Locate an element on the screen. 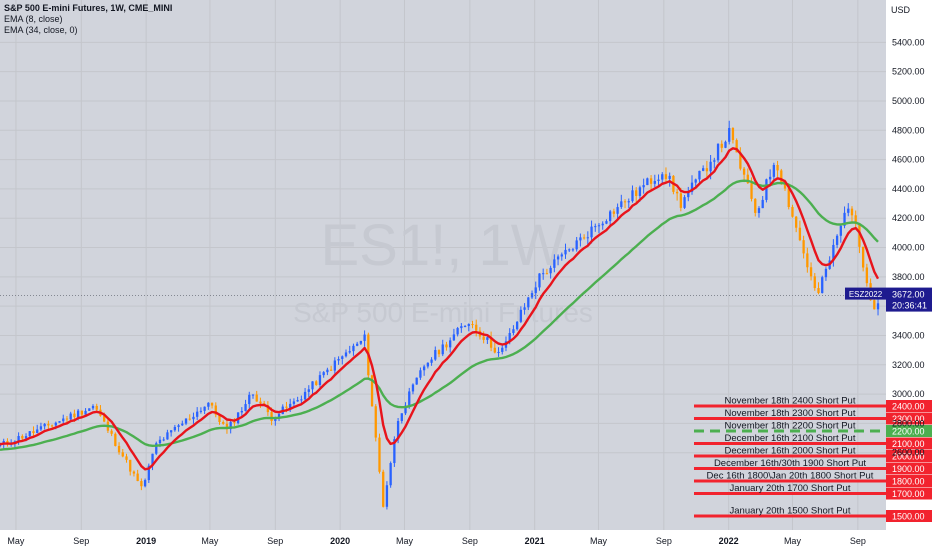 This screenshot has height=555, width=932. short-put-label: November 18th 2300 Short Put is located at coordinates (790, 413).